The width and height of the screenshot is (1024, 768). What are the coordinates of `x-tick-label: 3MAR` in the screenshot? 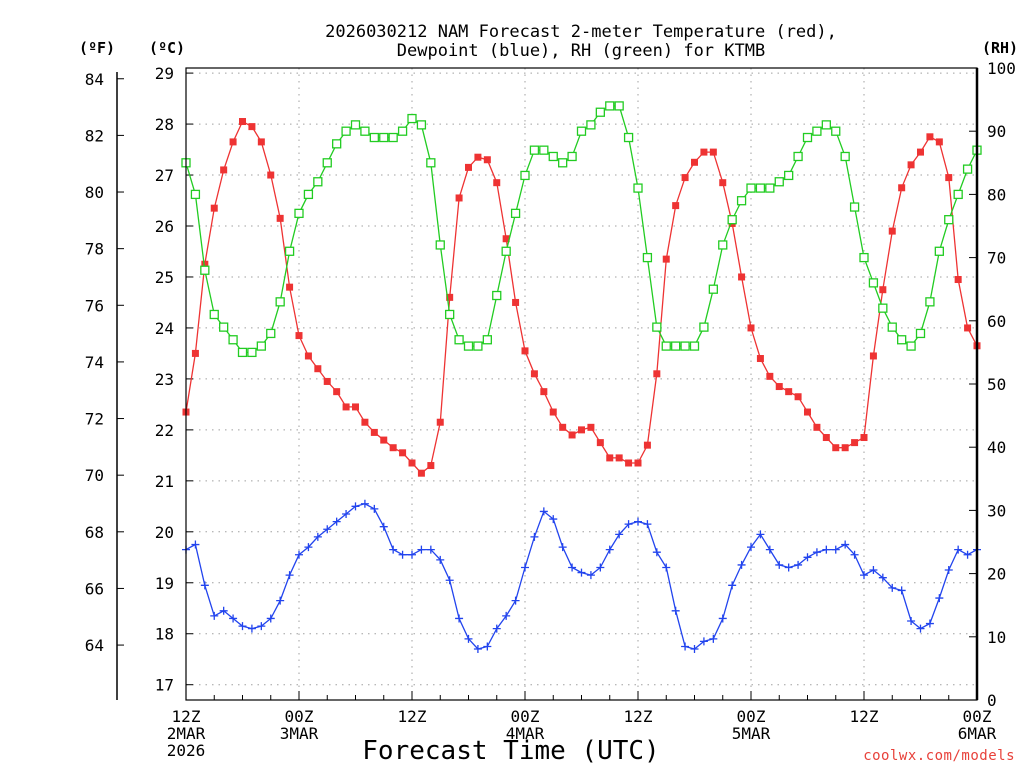 It's located at (299, 733).